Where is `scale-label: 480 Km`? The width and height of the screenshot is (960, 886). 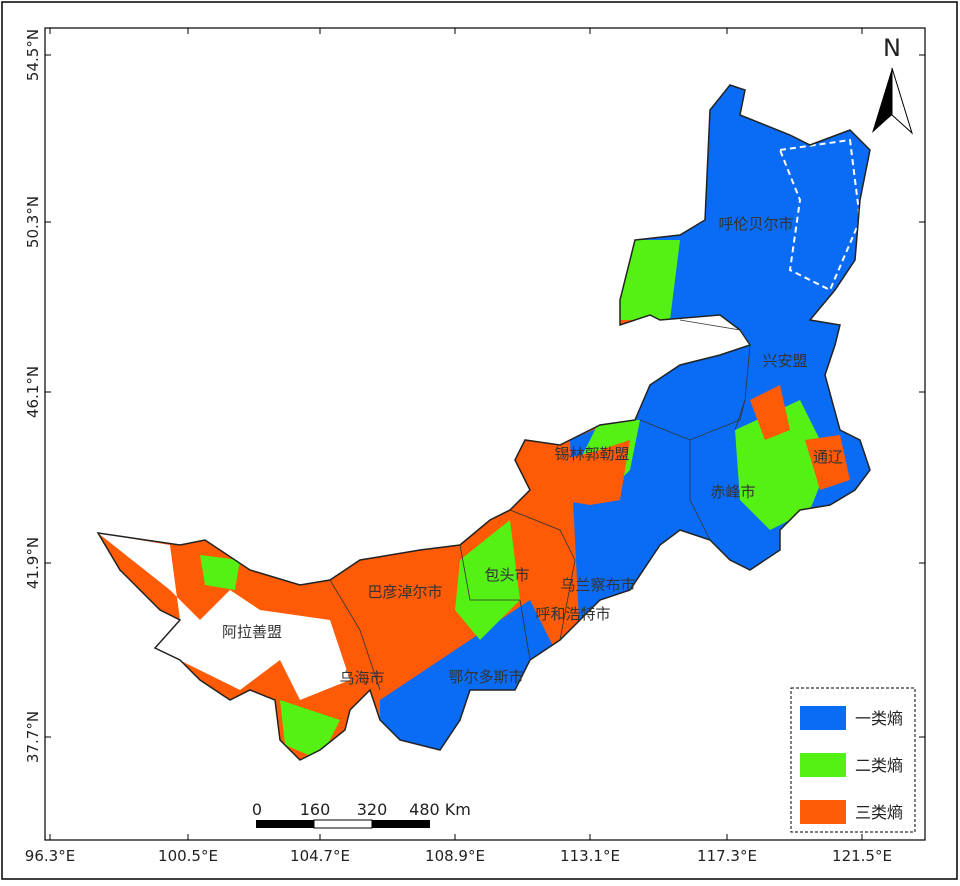
scale-label: 480 Km is located at coordinates (440, 809).